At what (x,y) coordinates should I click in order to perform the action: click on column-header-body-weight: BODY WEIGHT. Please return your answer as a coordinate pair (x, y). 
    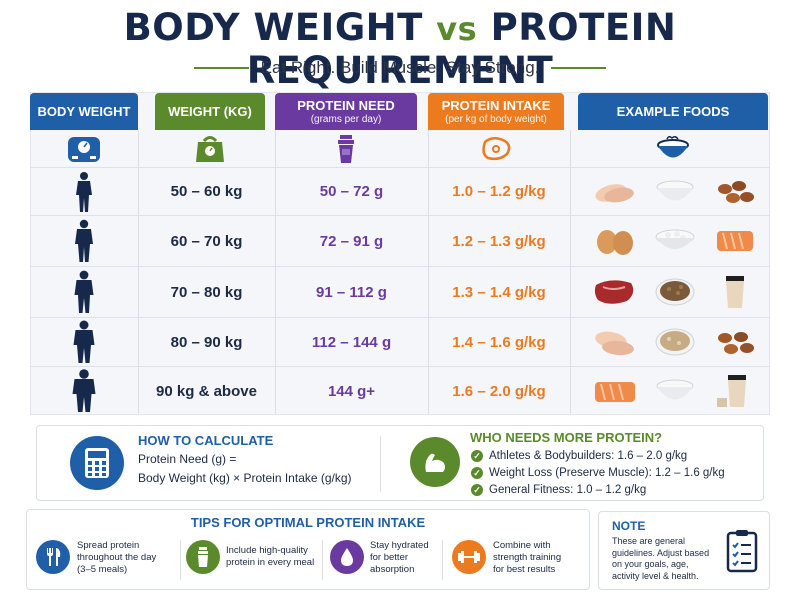
    Looking at the image, I should click on (84, 111).